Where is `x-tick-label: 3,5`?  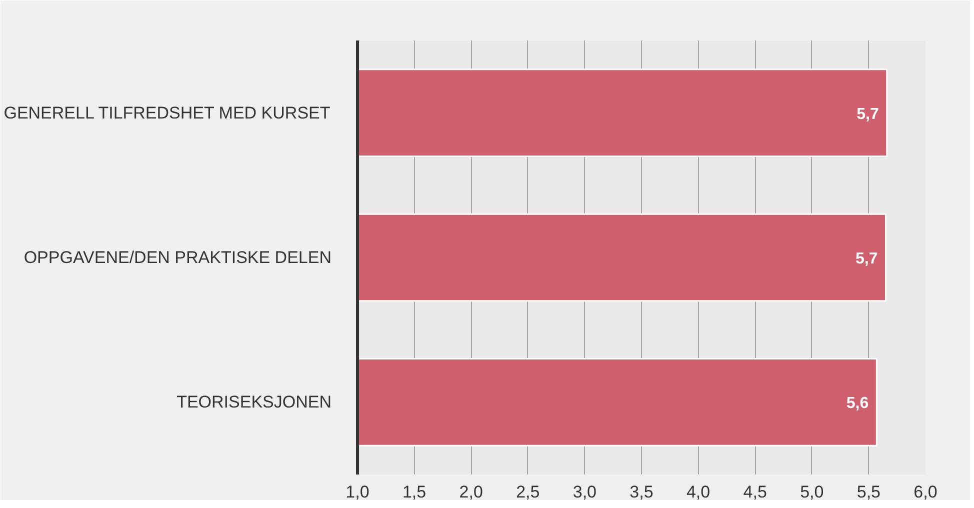
x-tick-label: 3,5 is located at coordinates (642, 492).